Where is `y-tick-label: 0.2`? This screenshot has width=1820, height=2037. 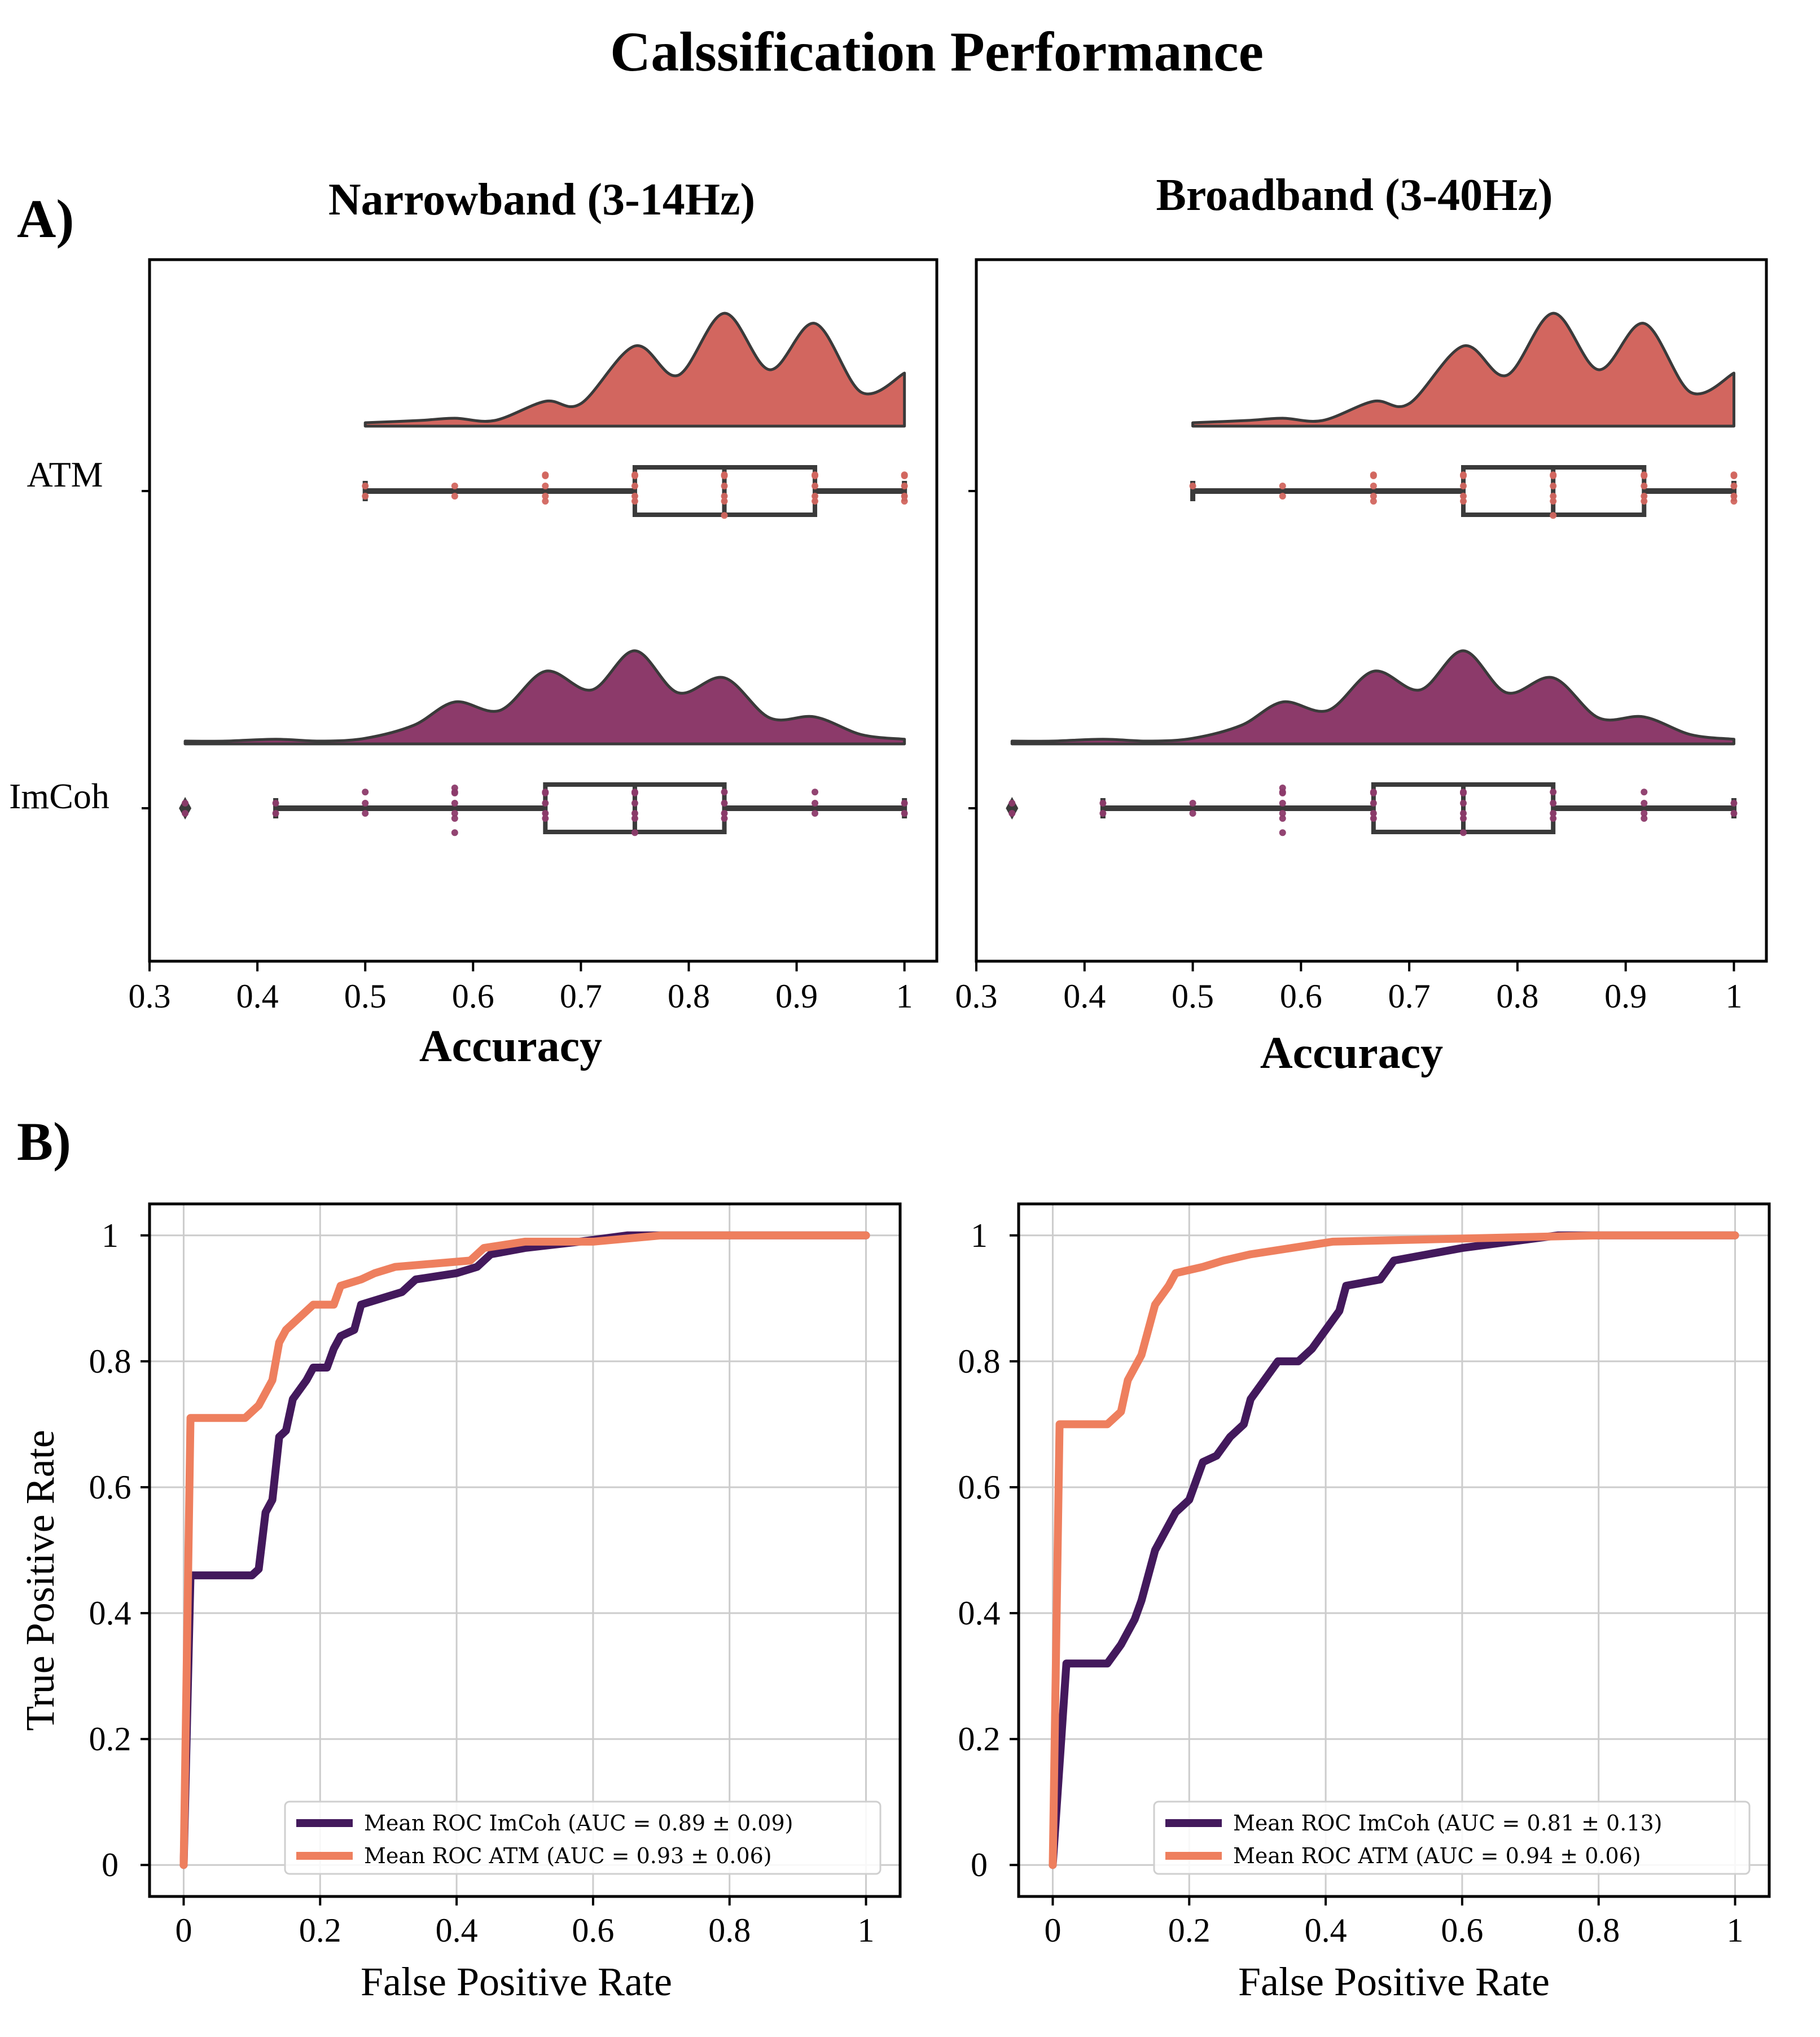 y-tick-label: 0.2 is located at coordinates (110, 1739).